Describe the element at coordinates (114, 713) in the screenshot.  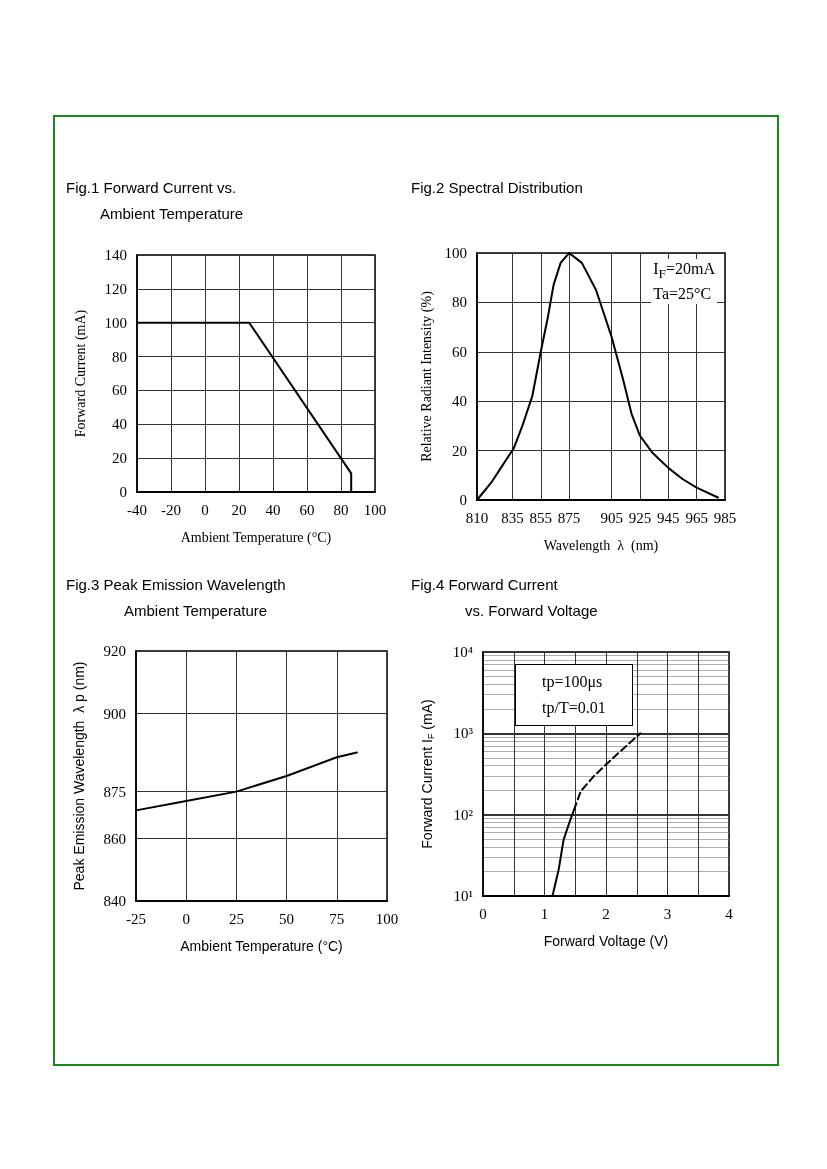
I see `y-tick-label: 900` at that location.